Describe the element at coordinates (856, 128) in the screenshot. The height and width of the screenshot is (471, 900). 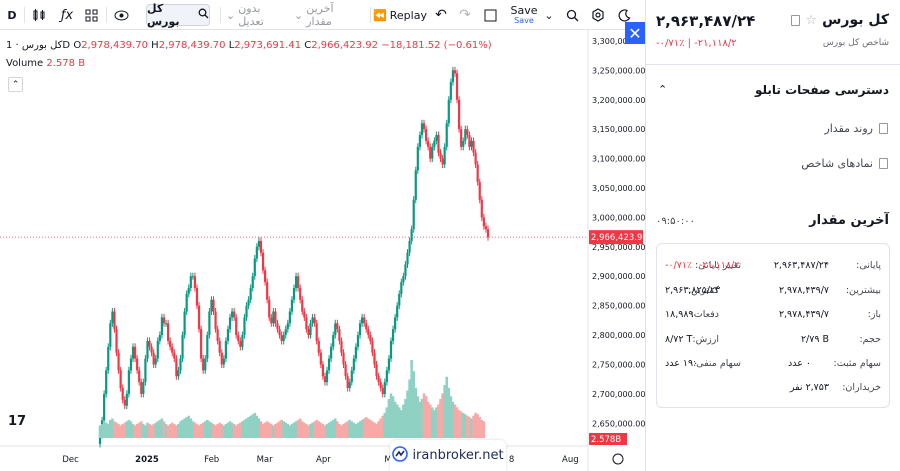
I see `link-value-trend: روند مقدار` at that location.